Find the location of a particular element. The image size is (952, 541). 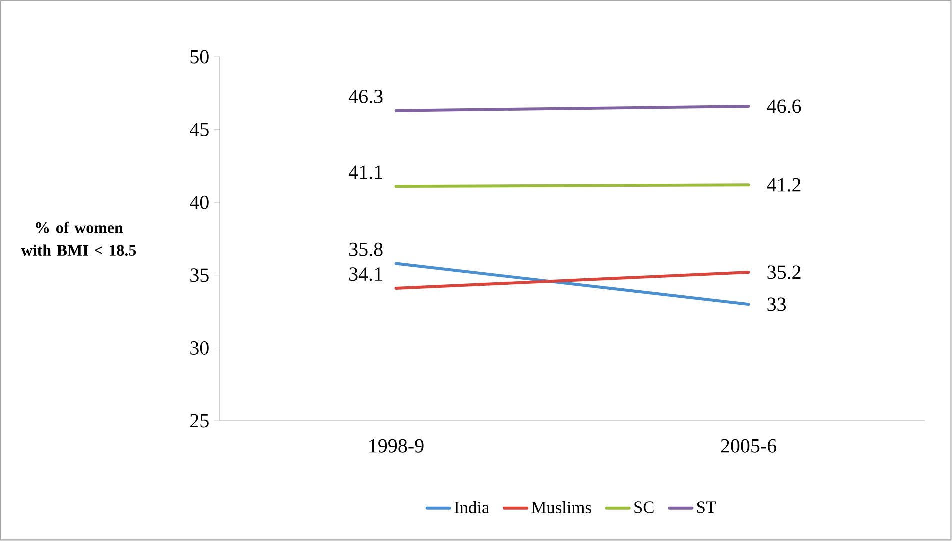

data-label: 35.2 is located at coordinates (784, 273).